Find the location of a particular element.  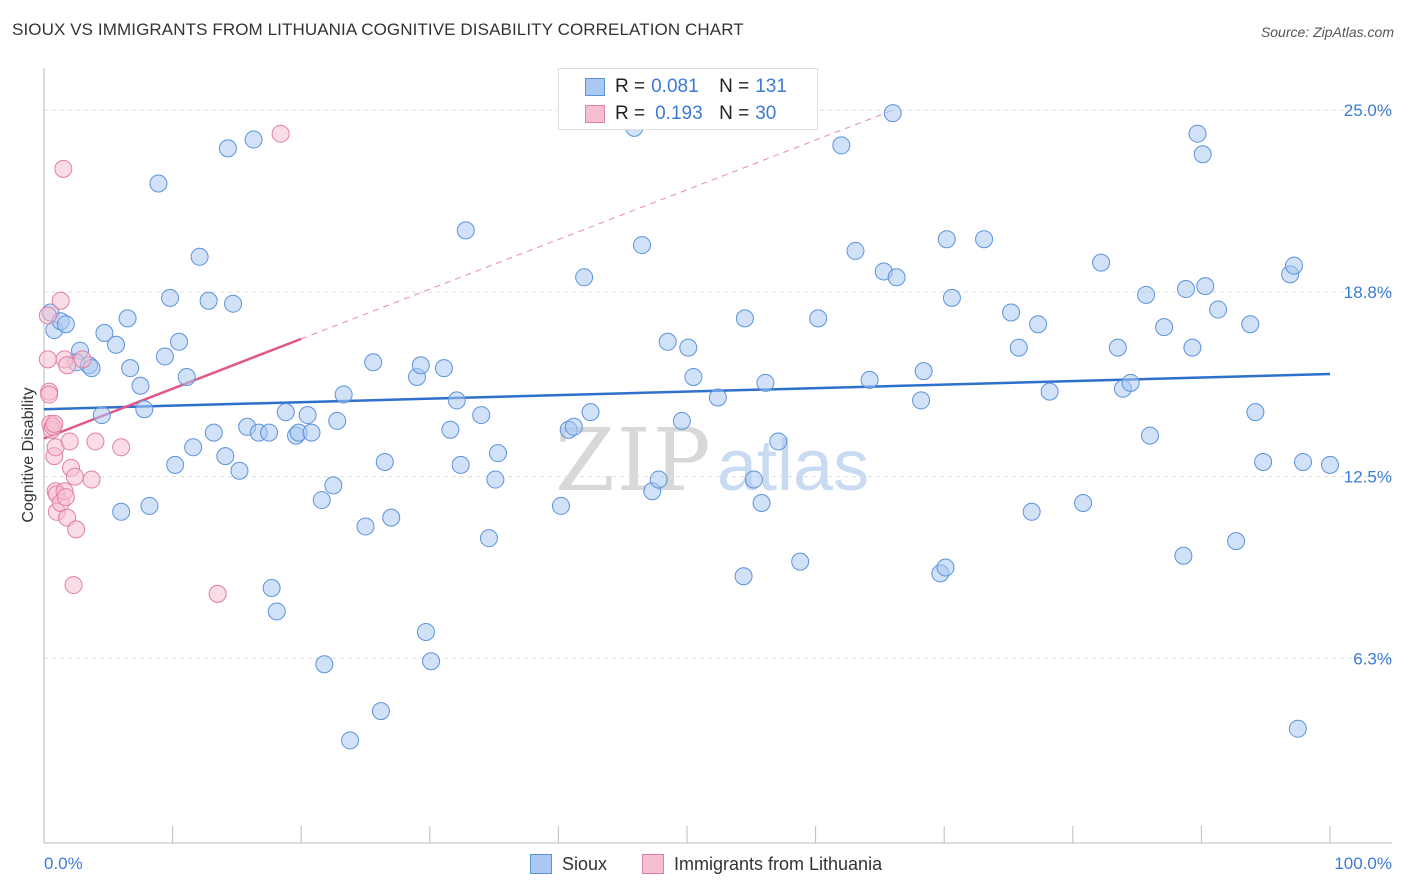

legend-item-lithuania: Immigrants from Lithuania is located at coordinates (762, 864).